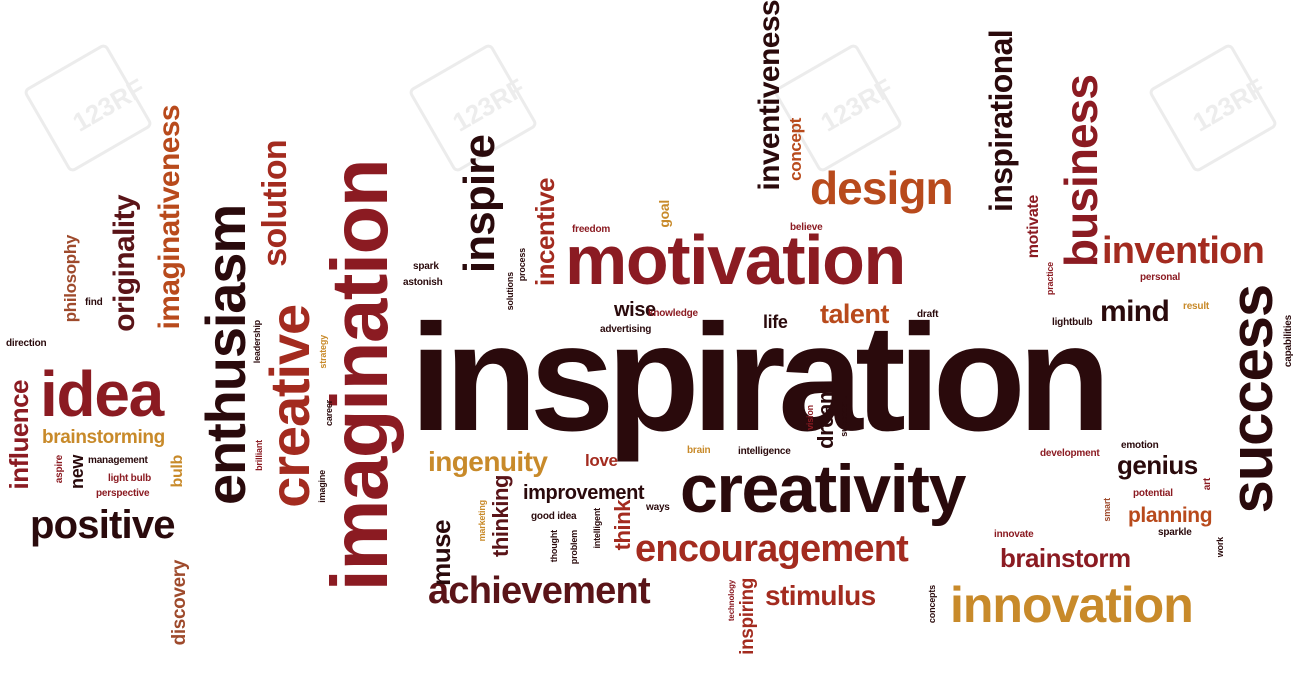 The width and height of the screenshot is (1300, 677). Describe the element at coordinates (1220, 547) in the screenshot. I see `word-work: work` at that location.